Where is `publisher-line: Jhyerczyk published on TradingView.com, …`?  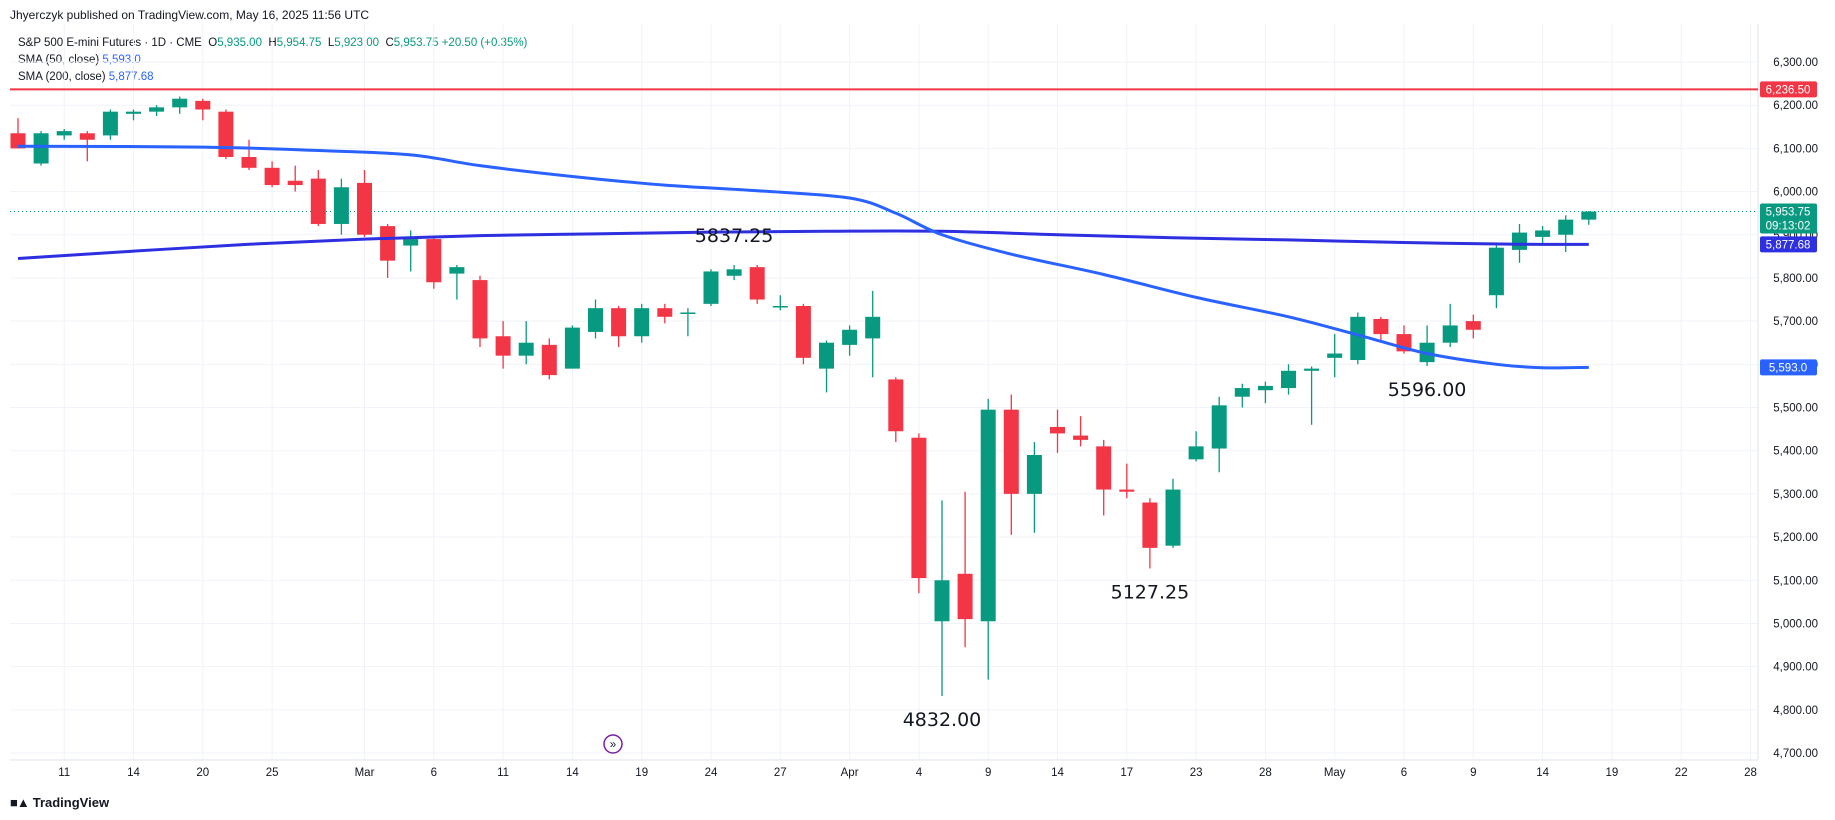
publisher-line: Jhyerczyk published on TradingView.com, … is located at coordinates (190, 15).